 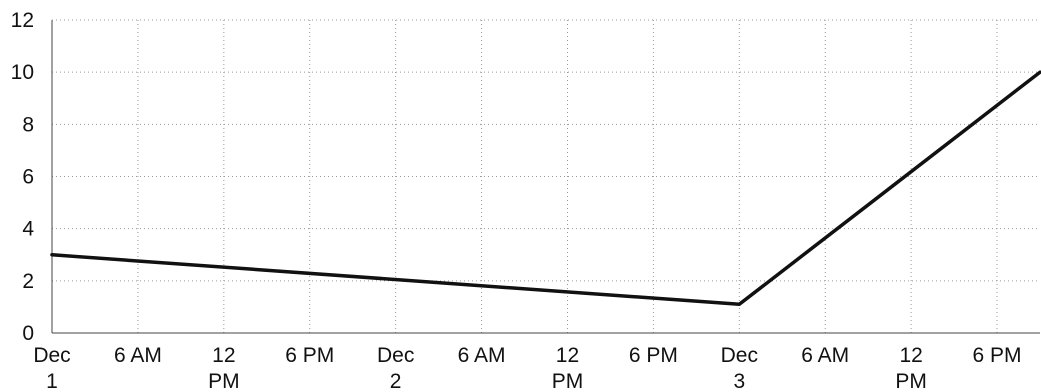 I want to click on y-axis-ticks: 0 2 4 6 8 10 12, so click(x=23, y=177).